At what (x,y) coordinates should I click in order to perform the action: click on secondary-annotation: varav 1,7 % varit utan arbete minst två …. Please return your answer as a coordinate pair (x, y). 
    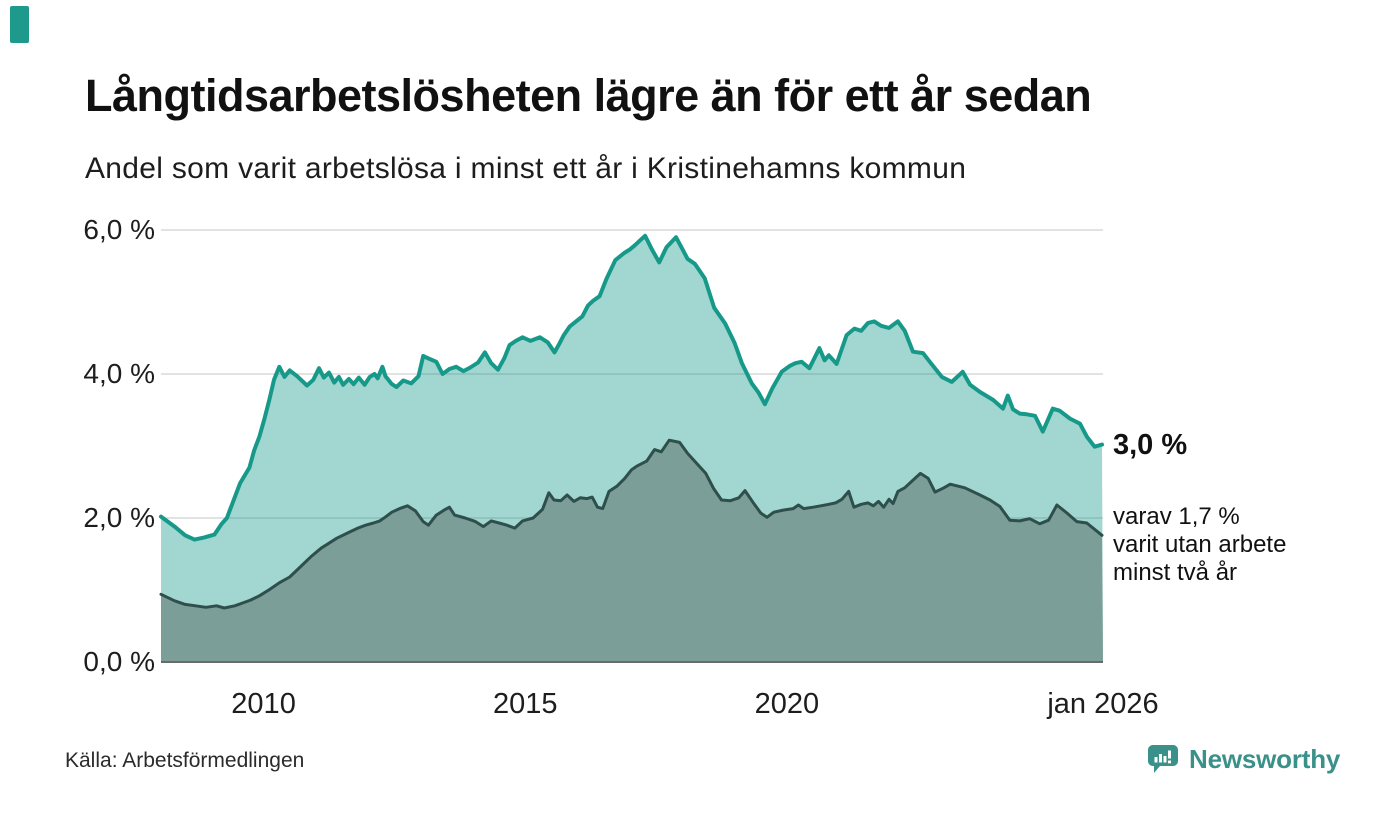
    Looking at the image, I should click on (1199, 545).